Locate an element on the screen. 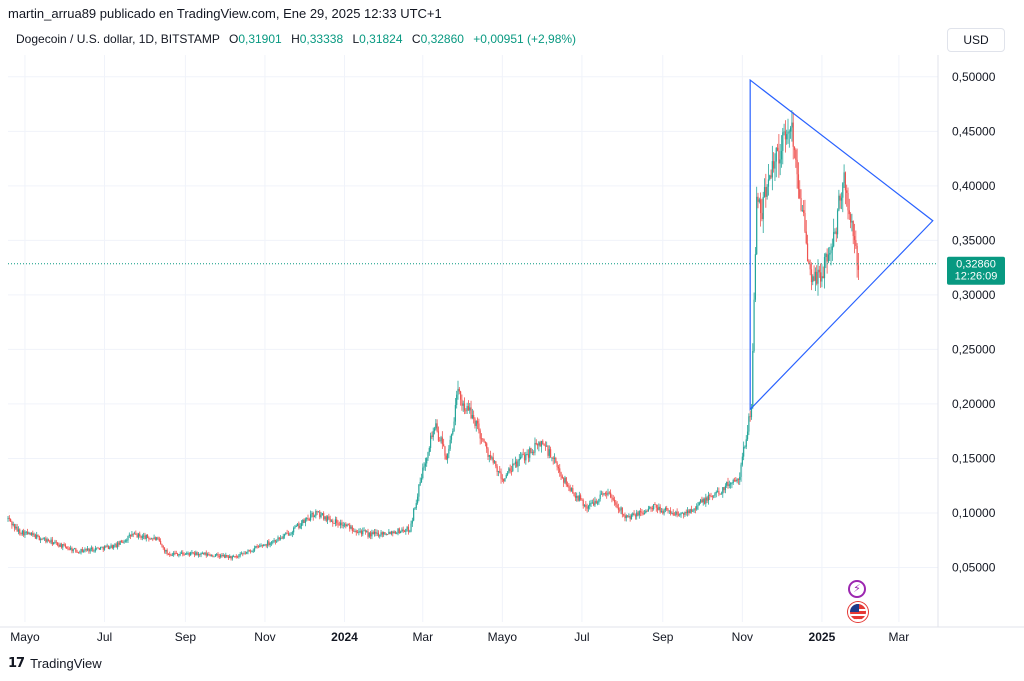 The image size is (1024, 681). time-tick-label: Sep is located at coordinates (663, 637).